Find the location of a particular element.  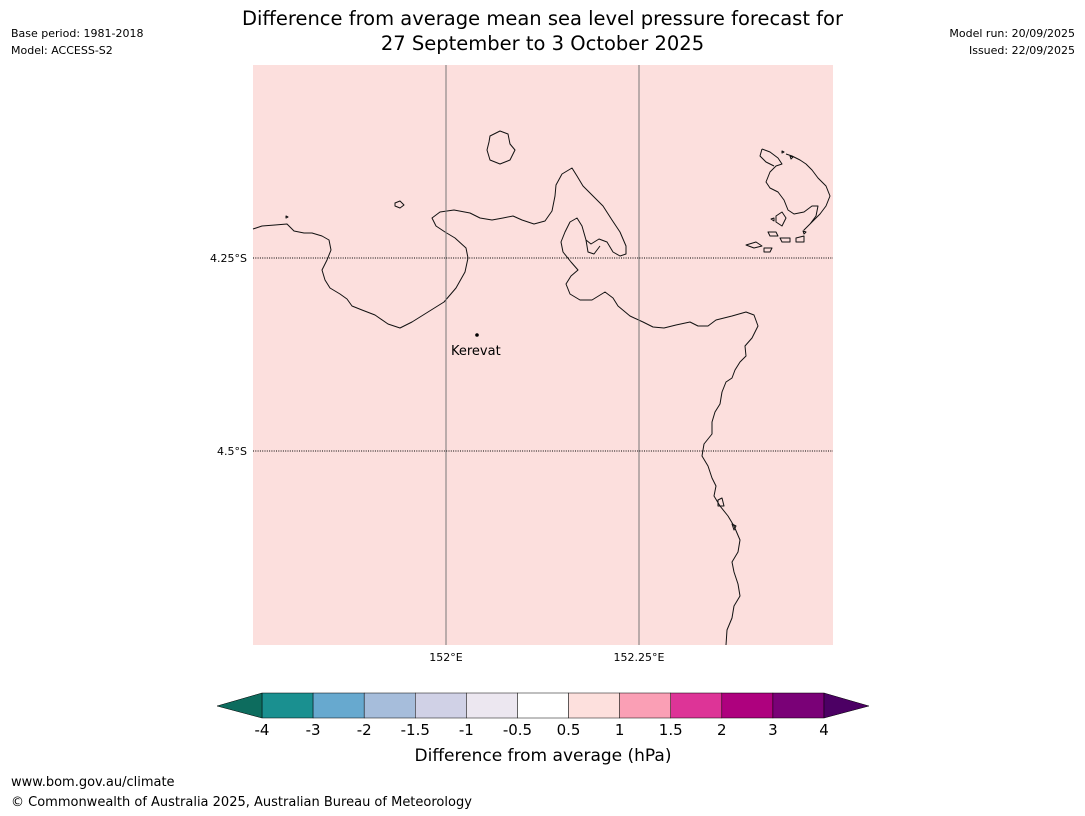

lon-label-152: 152°E is located at coordinates (445, 657).